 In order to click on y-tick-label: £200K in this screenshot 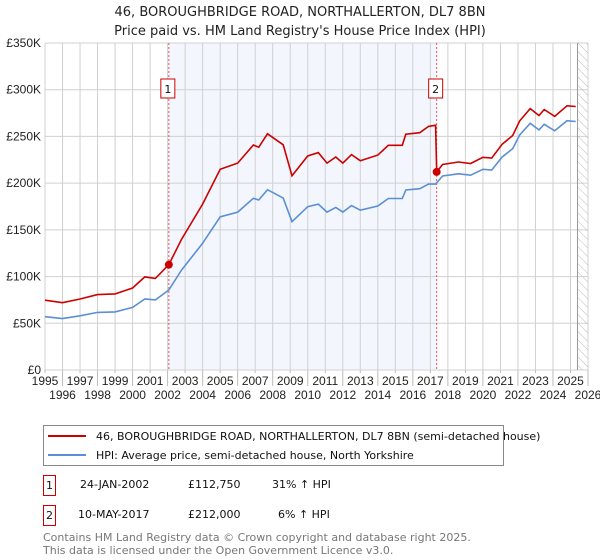, I will do `click(23, 183)`.